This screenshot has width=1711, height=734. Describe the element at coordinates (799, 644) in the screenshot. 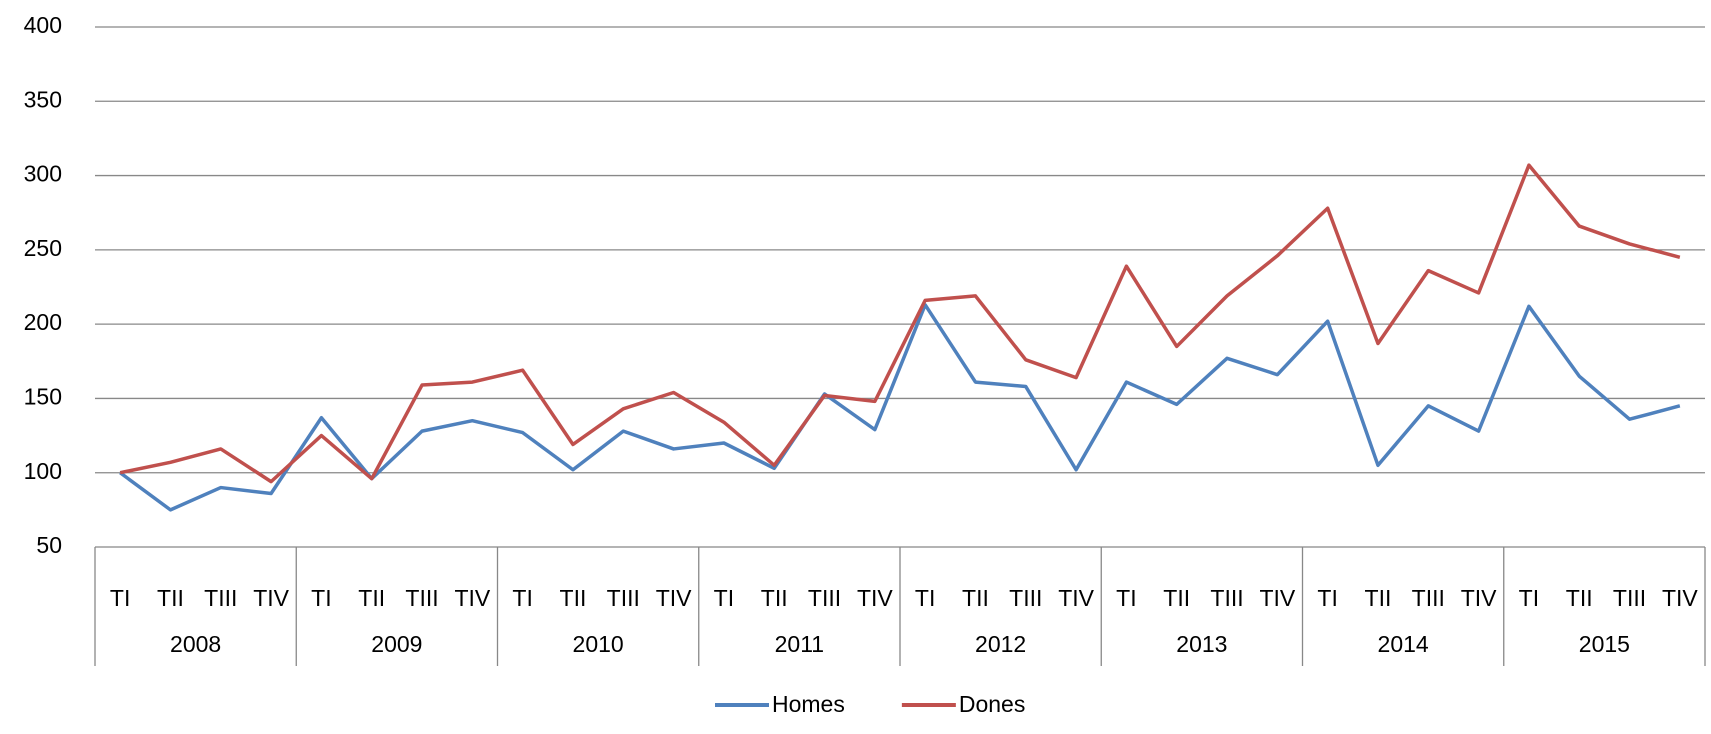

I see `x-group-label: 2011` at that location.